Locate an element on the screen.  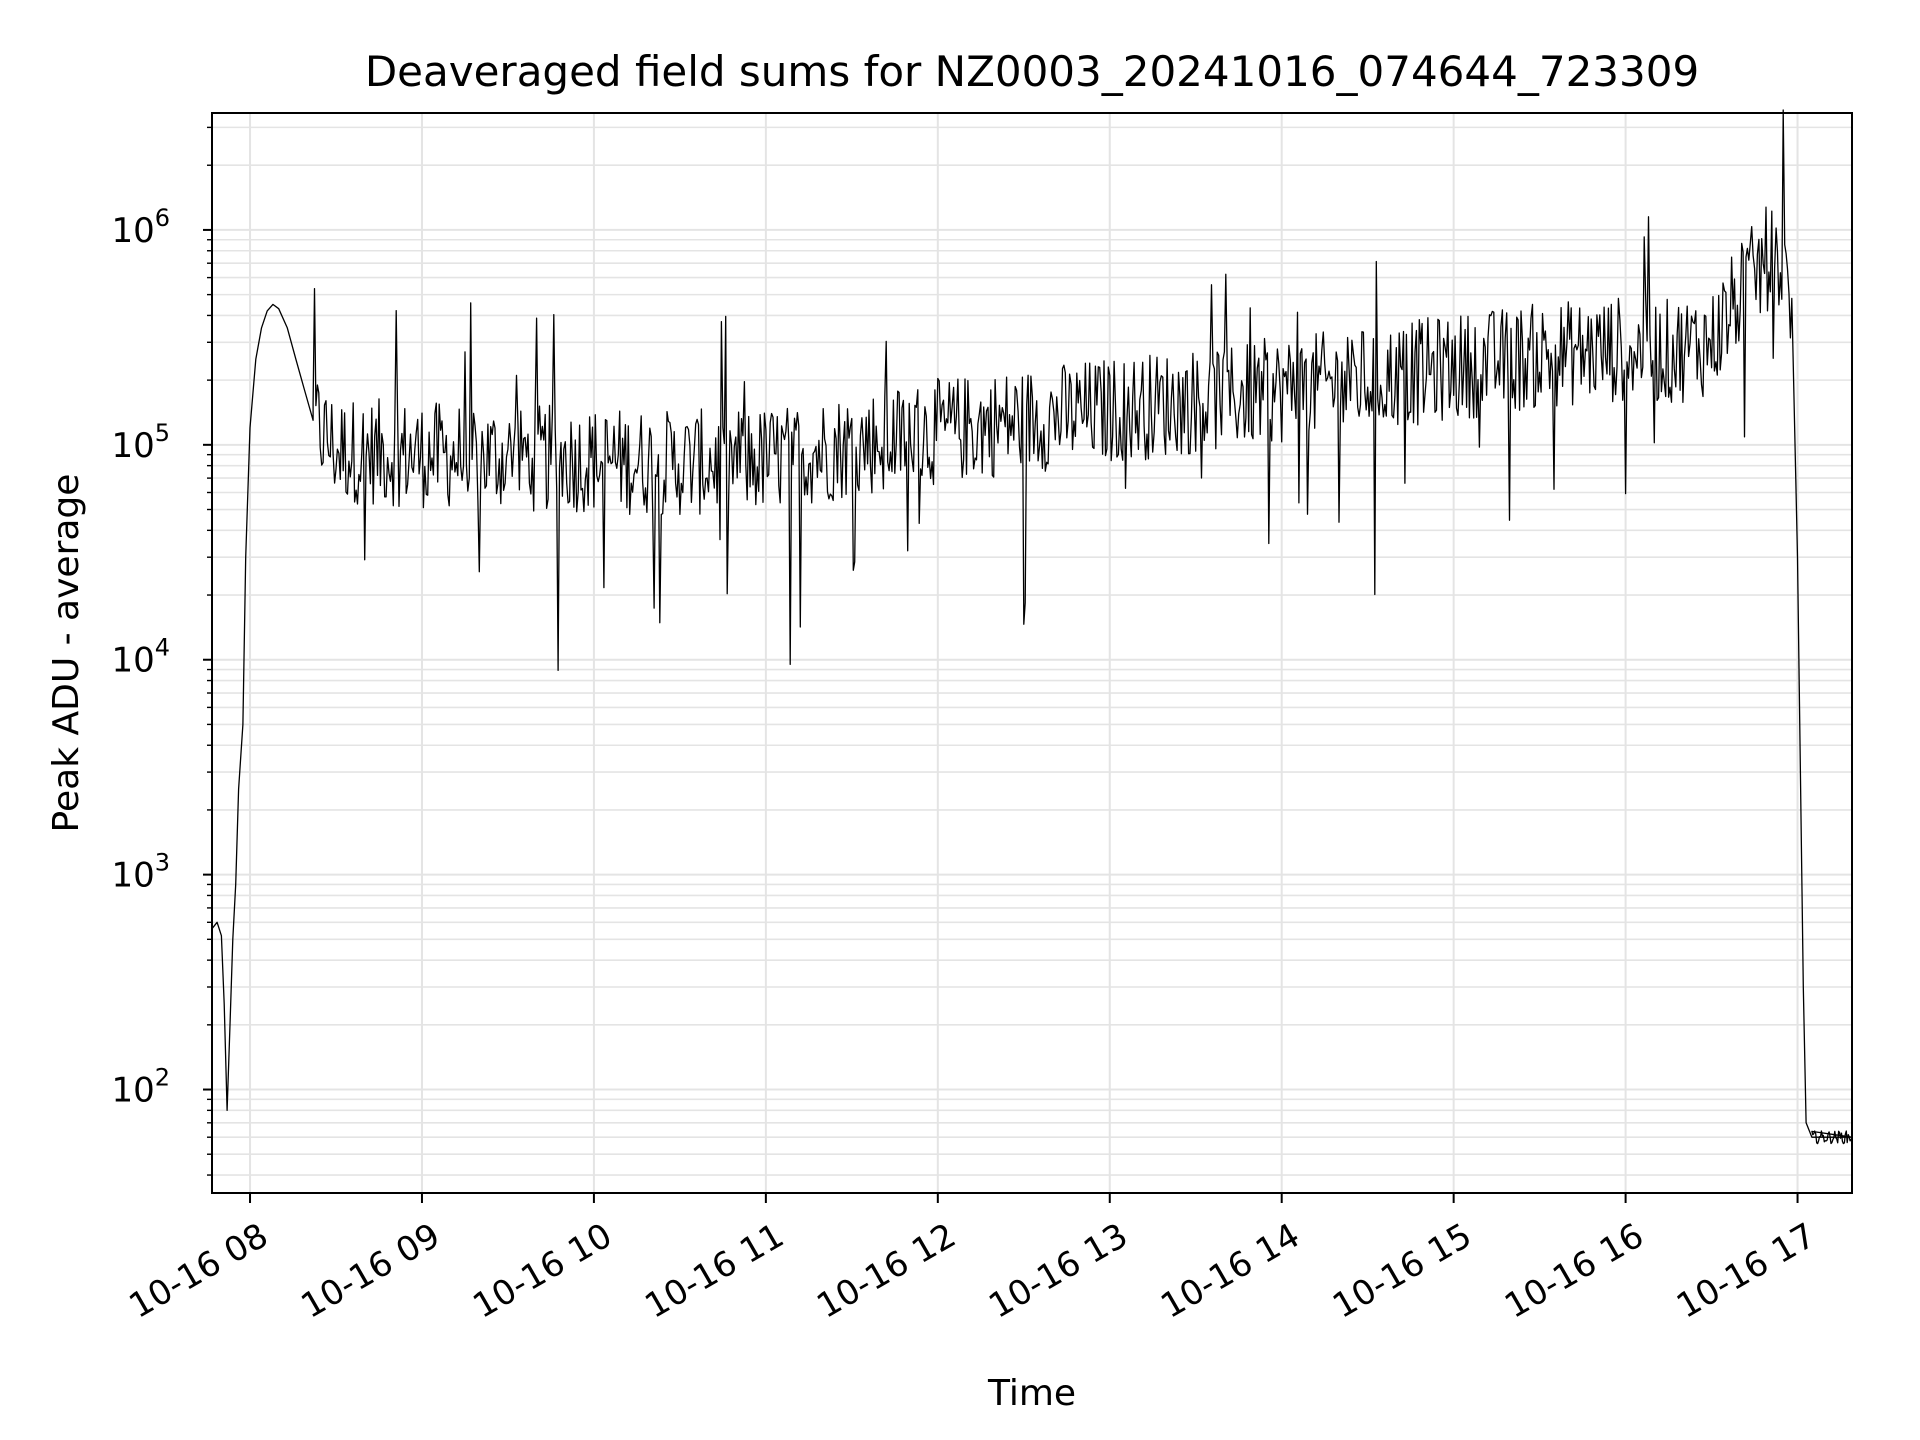
x-tick-label: 10-16 12 is located at coordinates (886, 1271).